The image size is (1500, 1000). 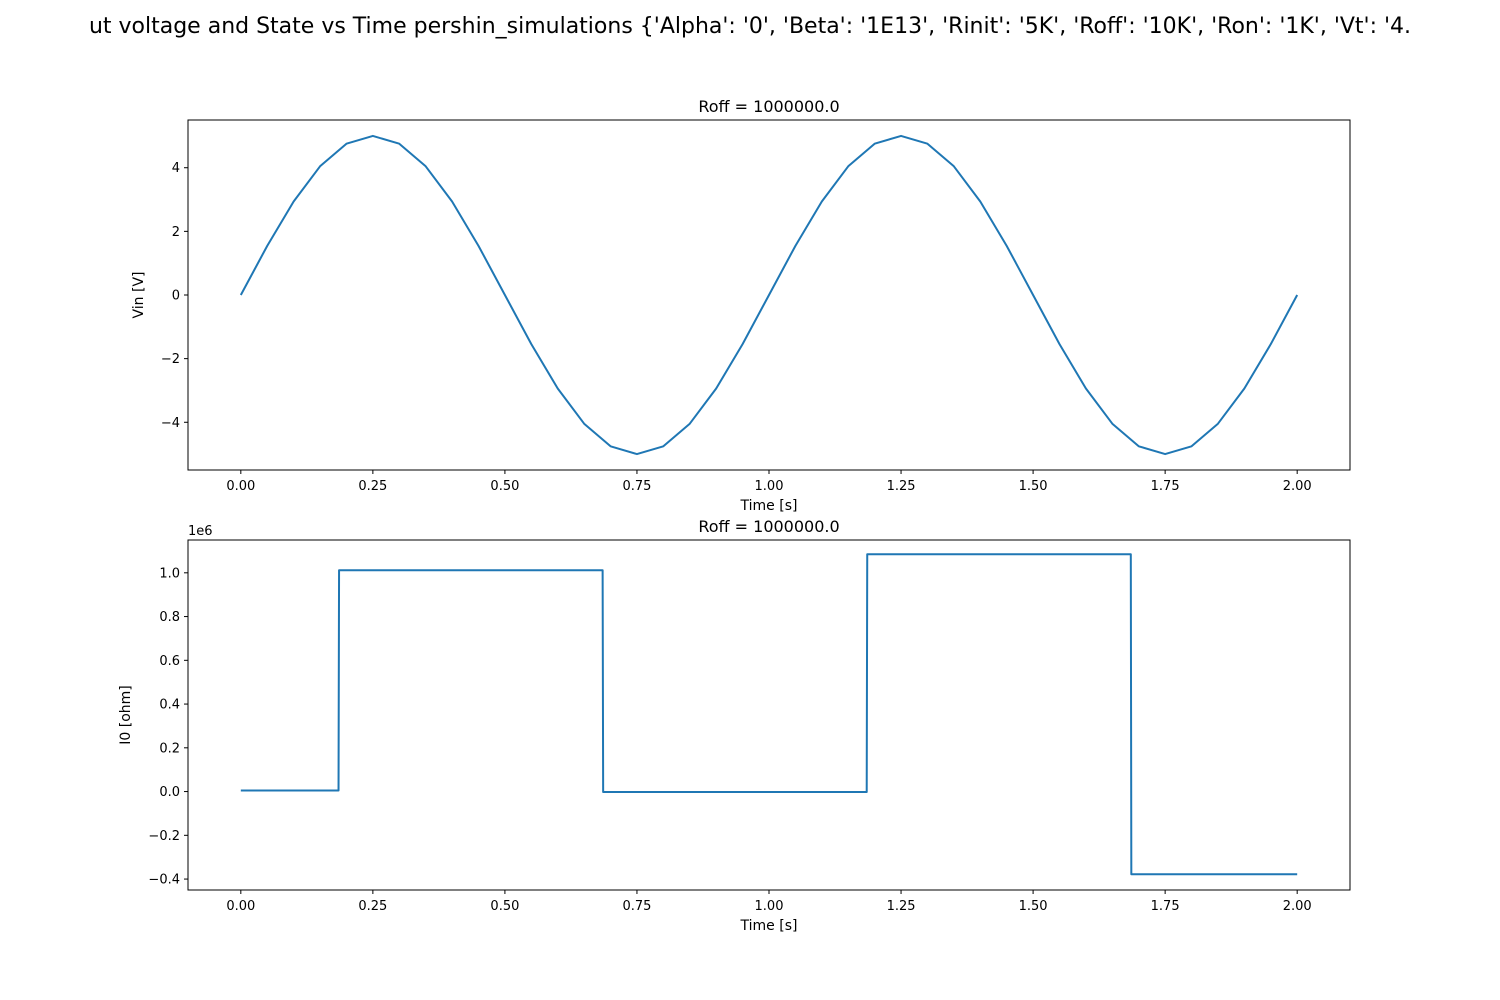 I want to click on y-tick-label: −4, so click(x=170, y=423).